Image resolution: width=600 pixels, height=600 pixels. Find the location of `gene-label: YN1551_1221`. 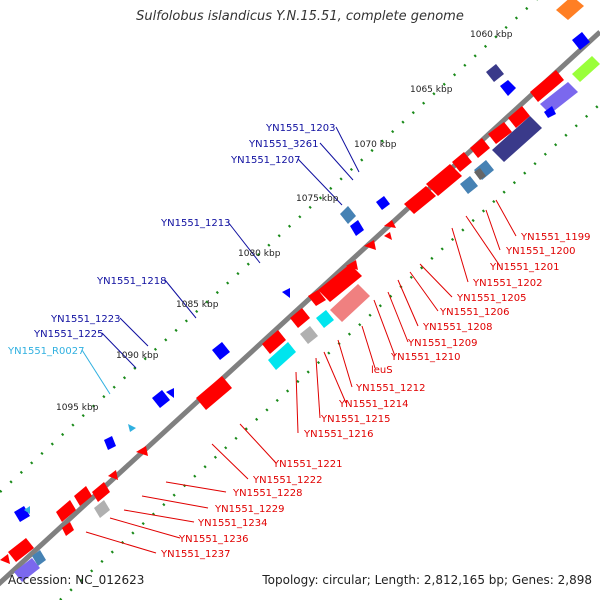

gene-label: YN1551_1221 is located at coordinates (307, 464).